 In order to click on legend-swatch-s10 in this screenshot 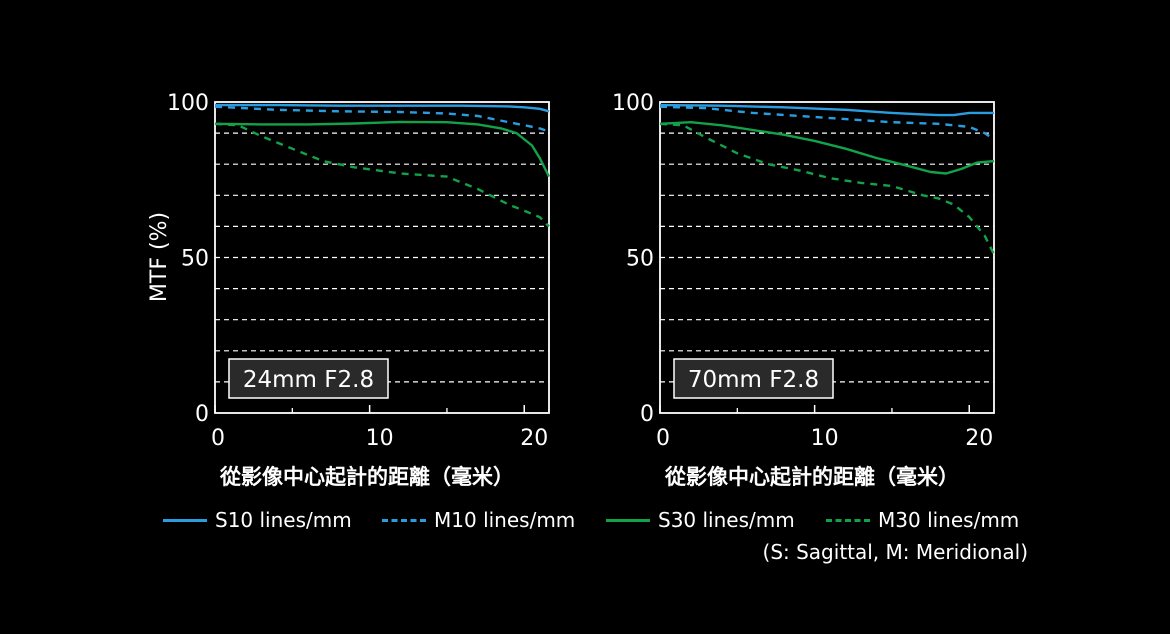, I will do `click(185, 520)`.